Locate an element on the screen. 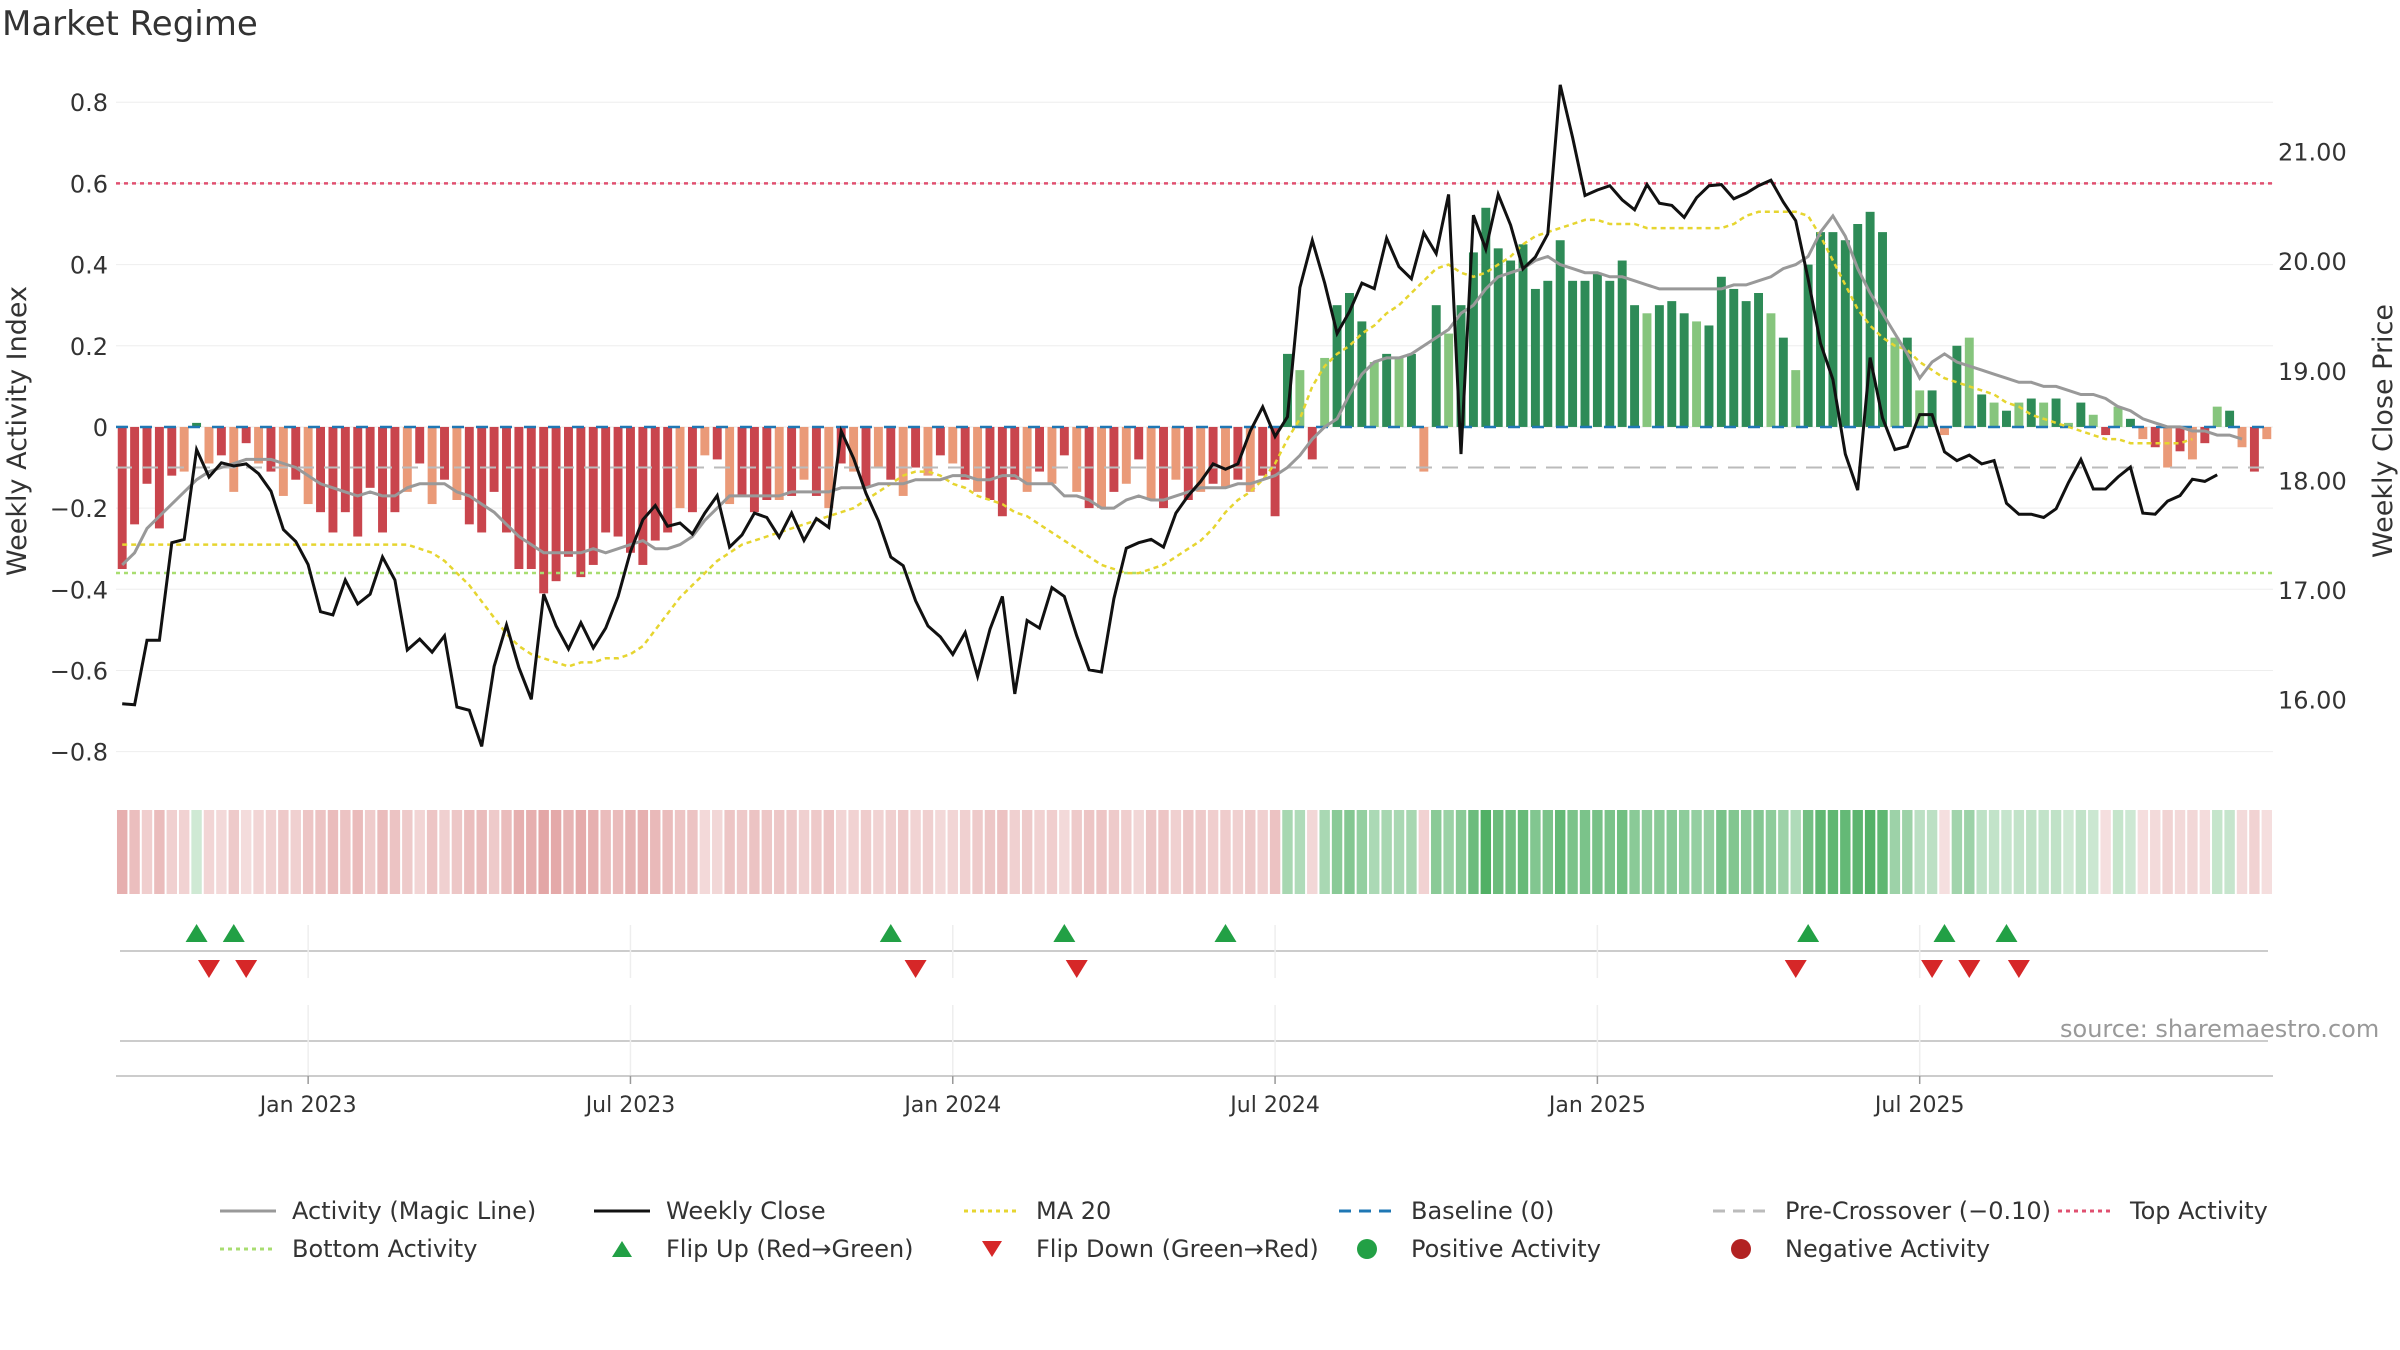 The width and height of the screenshot is (2400, 1350). legend-item: Flip Down (Green→Red) is located at coordinates (1140, 1249).